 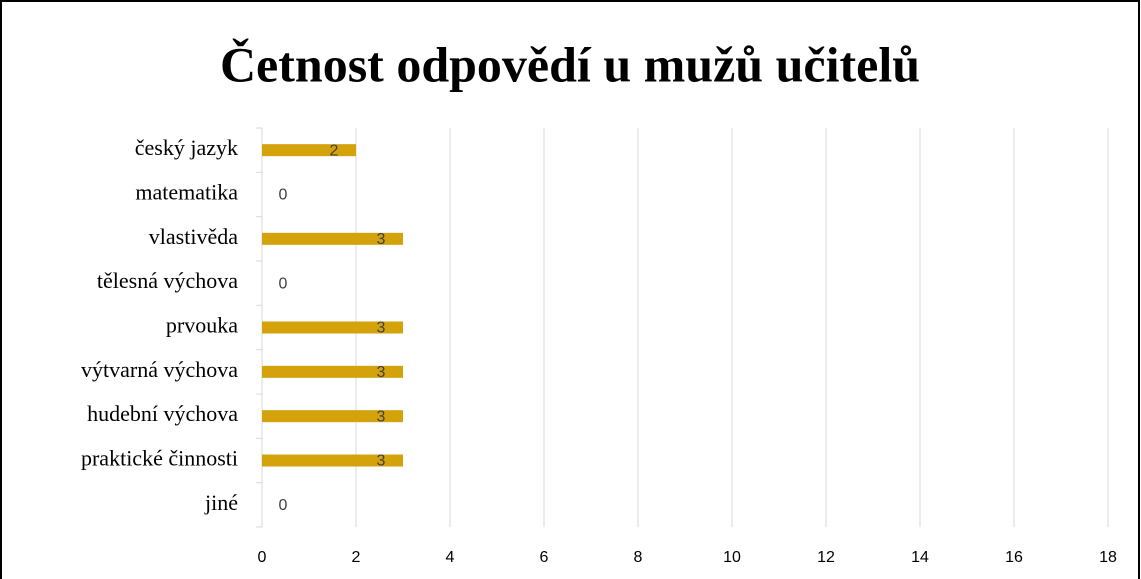 I want to click on x-tick-label: 8, so click(x=638, y=557).